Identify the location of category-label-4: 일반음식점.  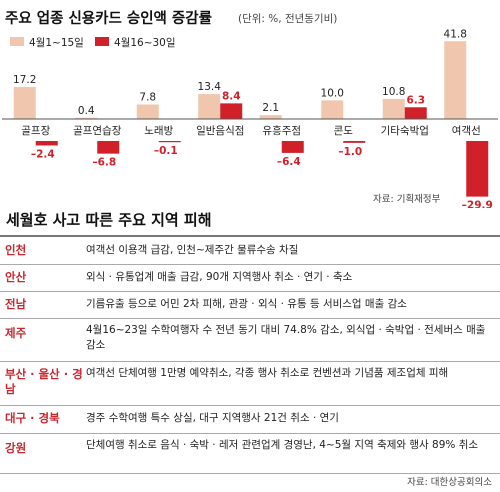
(220, 130).